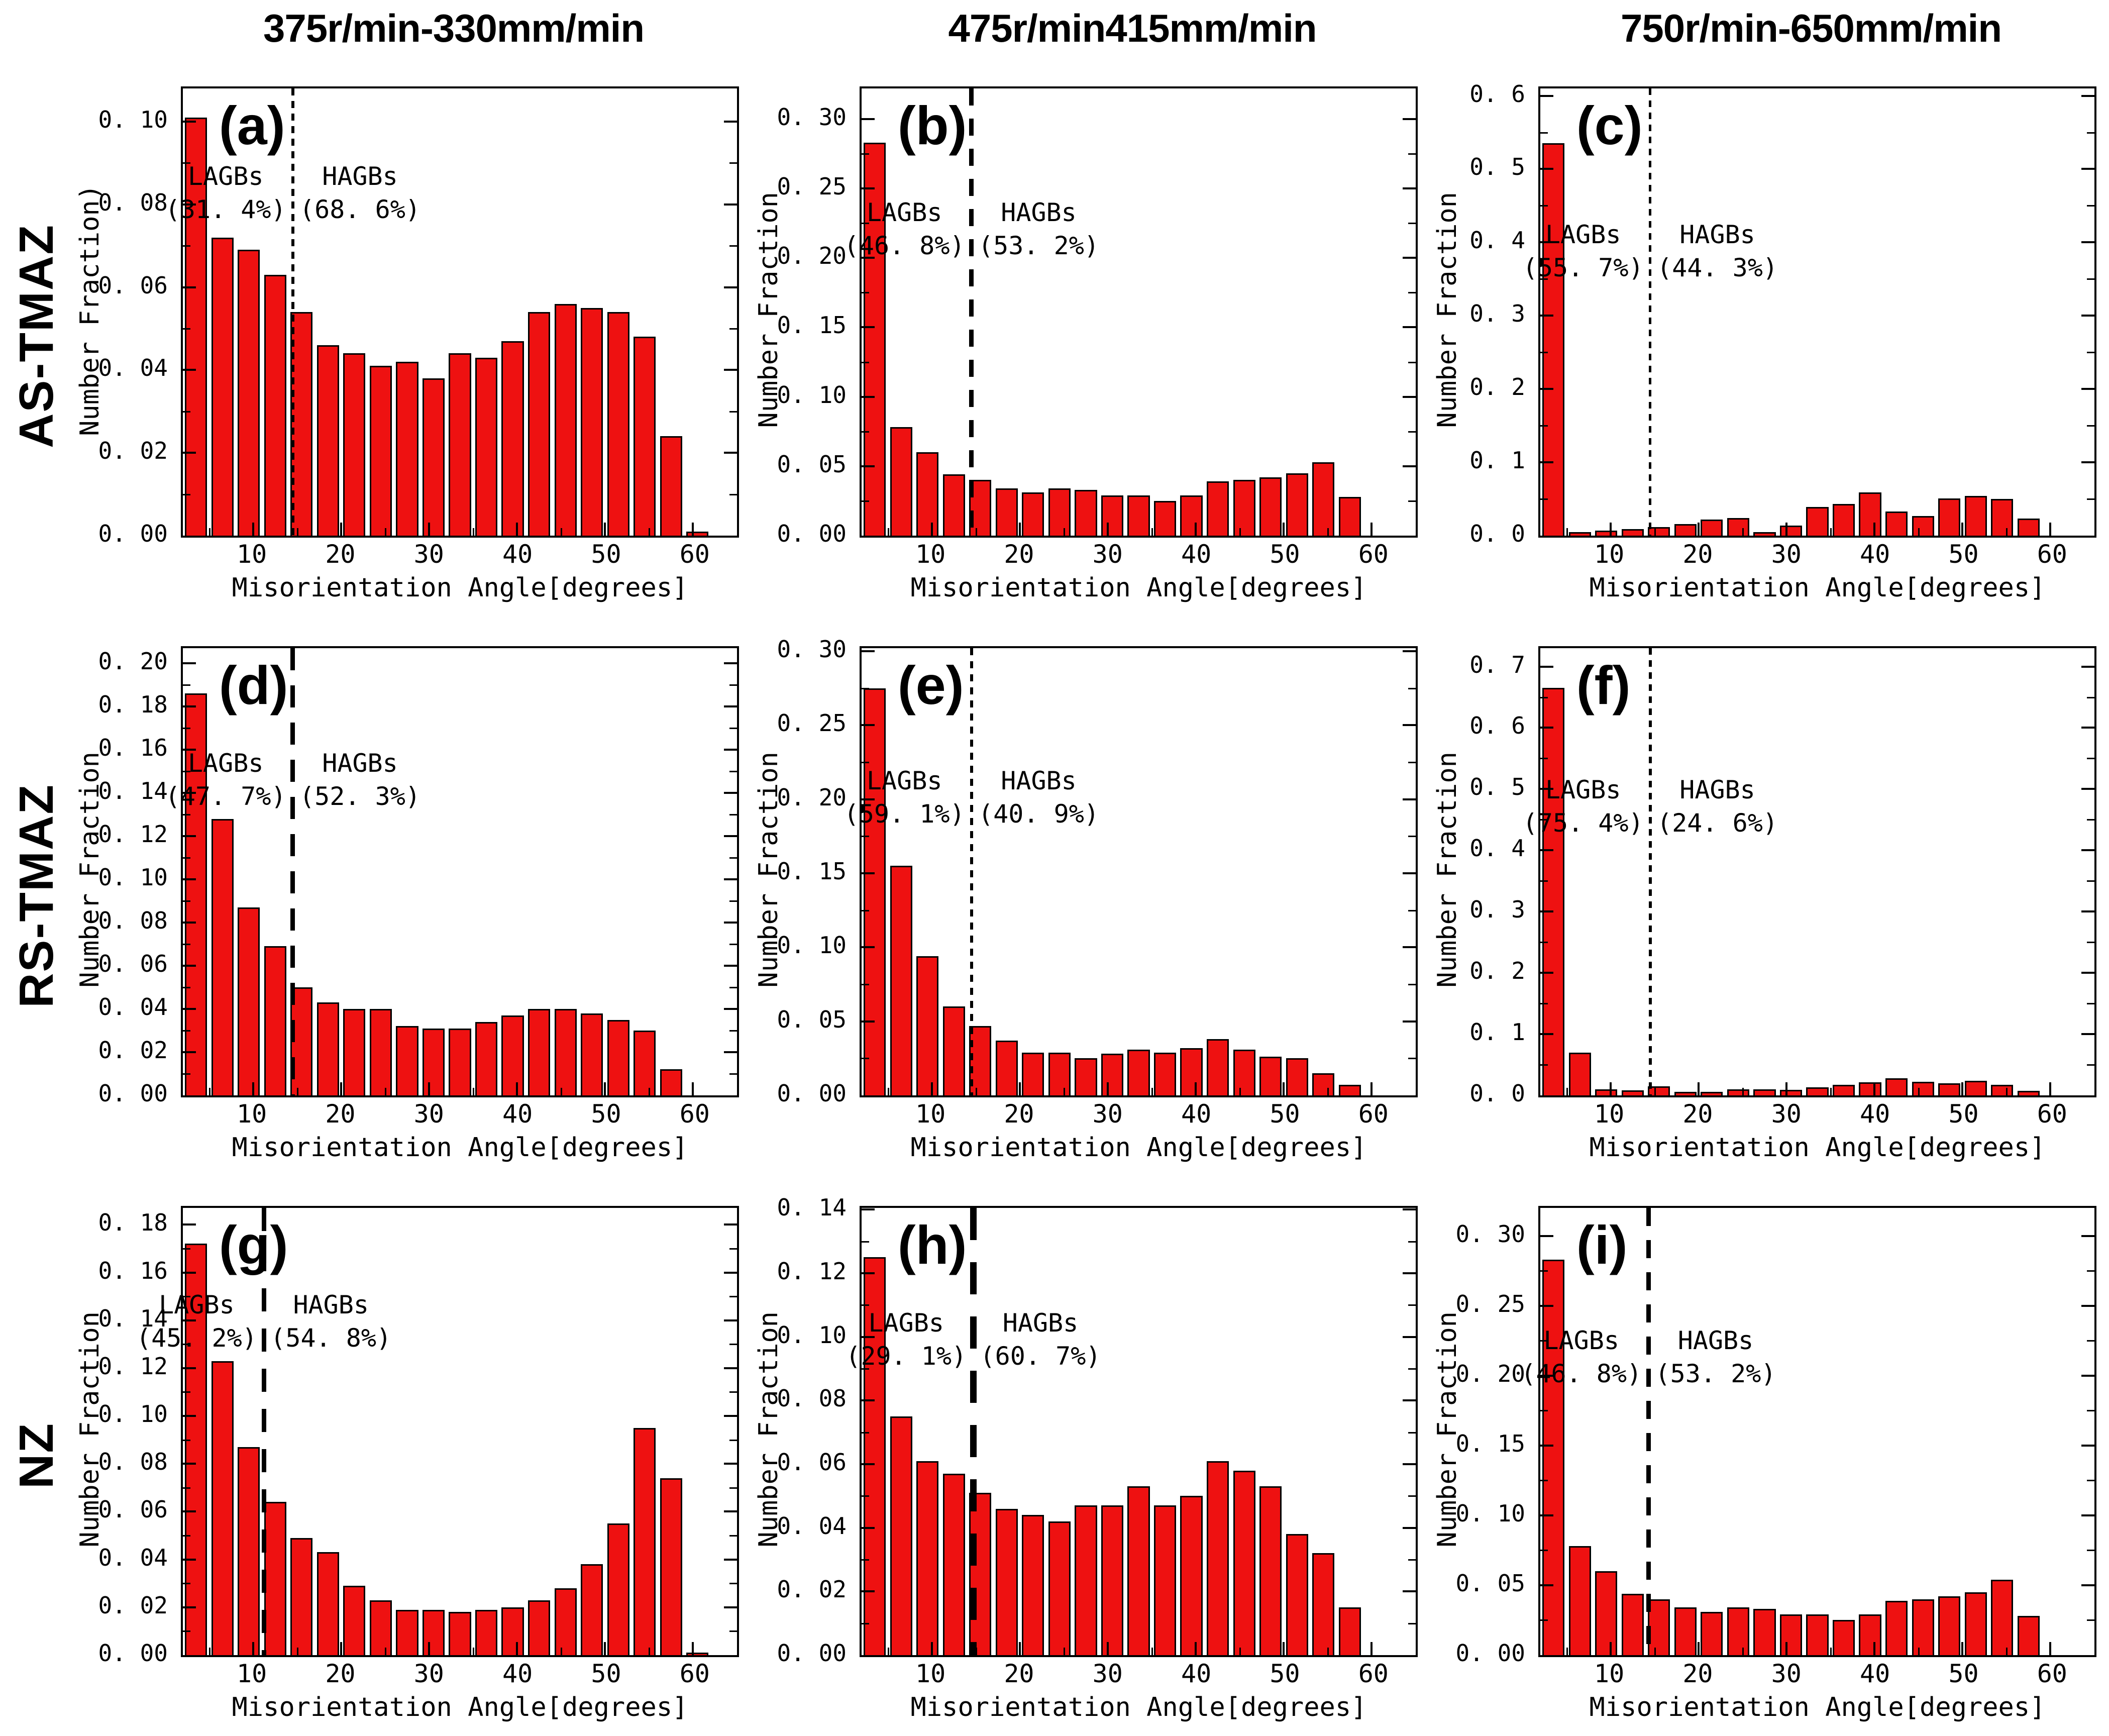 The height and width of the screenshot is (1736, 2109). What do you see at coordinates (2052, 1674) in the screenshot?
I see `x-tick-label: 60` at bounding box center [2052, 1674].